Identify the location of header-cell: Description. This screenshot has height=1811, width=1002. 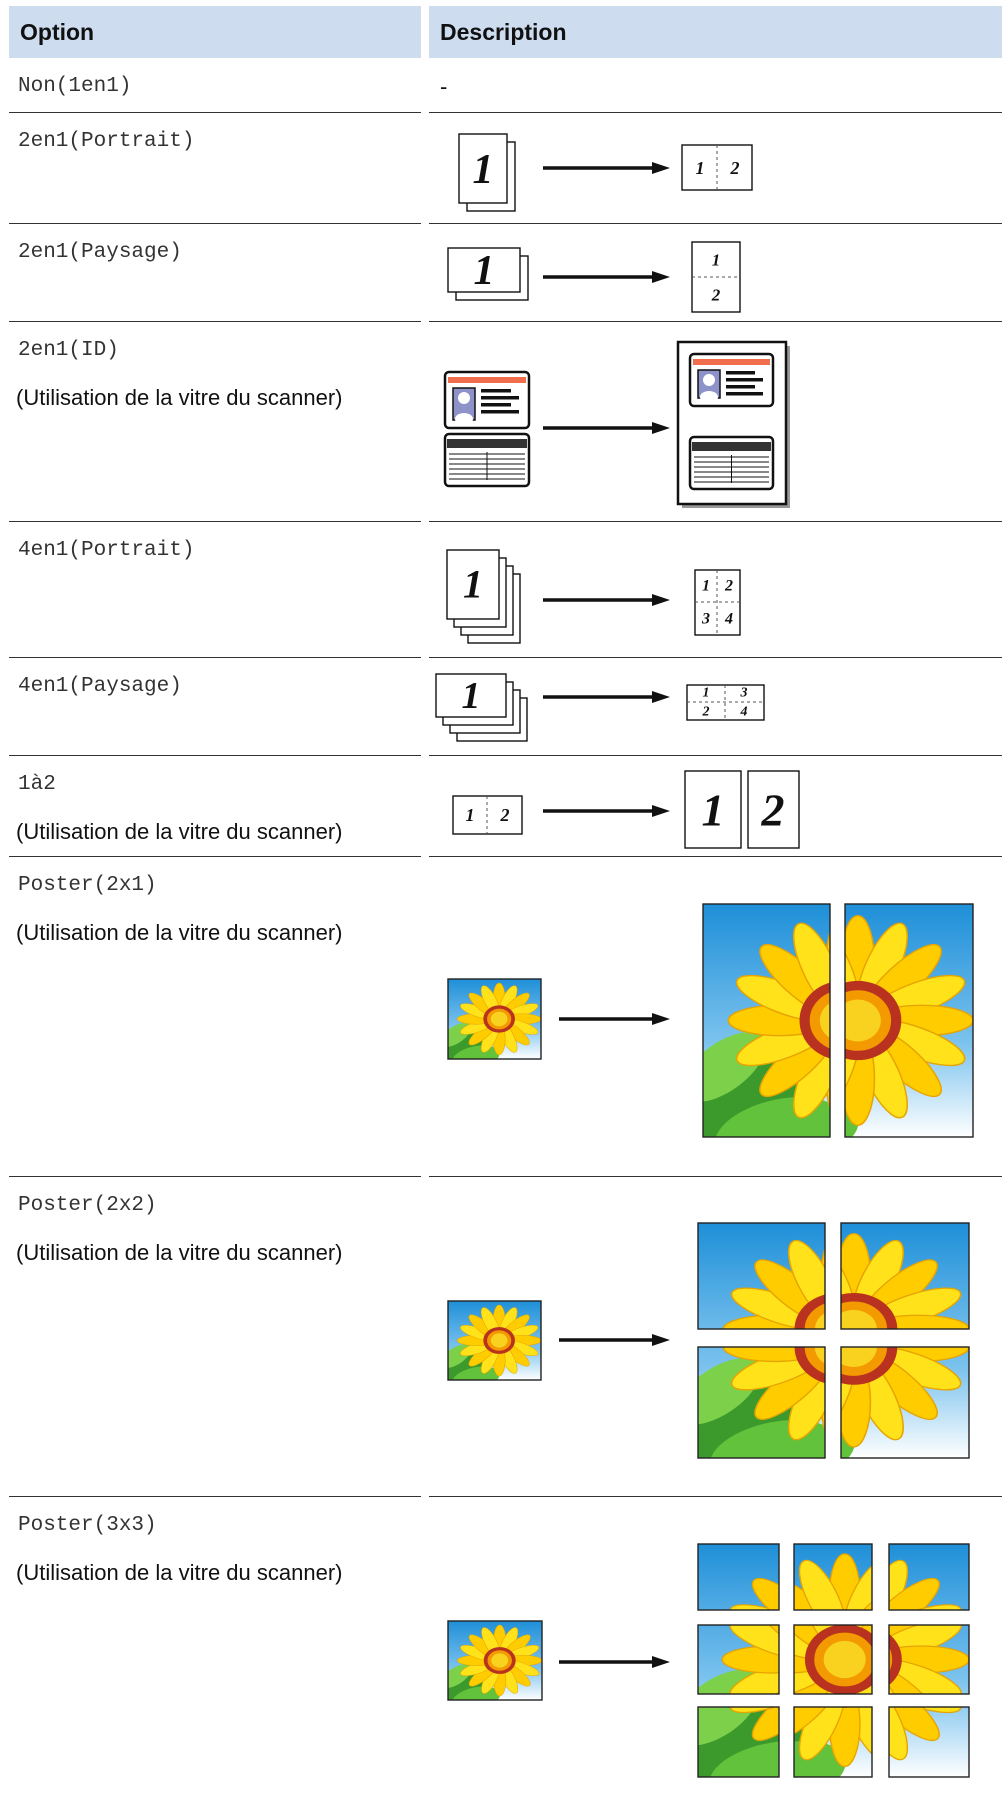
(715, 32).